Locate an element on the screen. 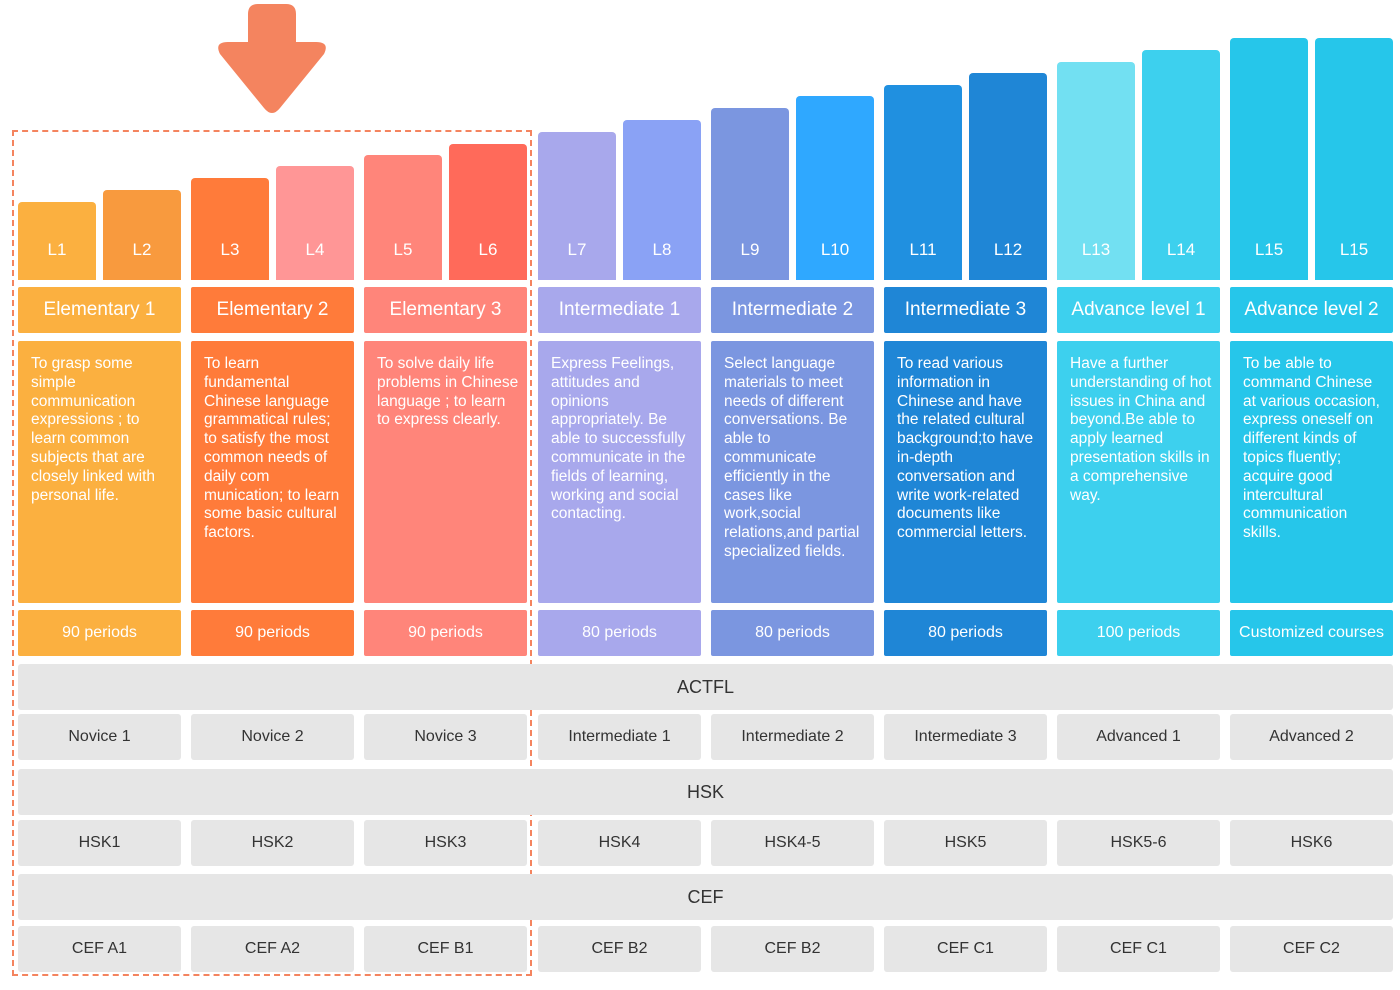 This screenshot has width=1400, height=990. level-cell: CEF C2 is located at coordinates (1311, 949).